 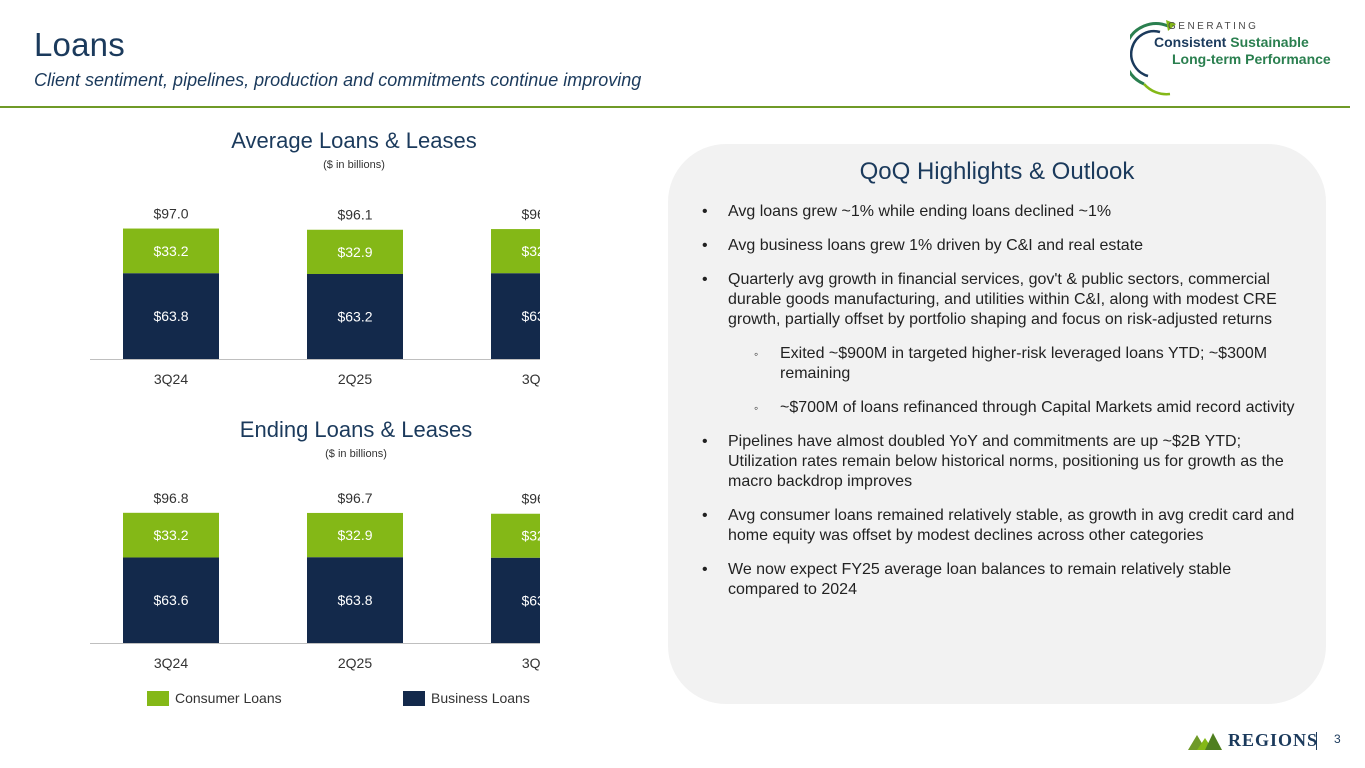 What do you see at coordinates (354, 165) in the screenshot?
I see `chart-subtitle-average: ($ in billions)` at bounding box center [354, 165].